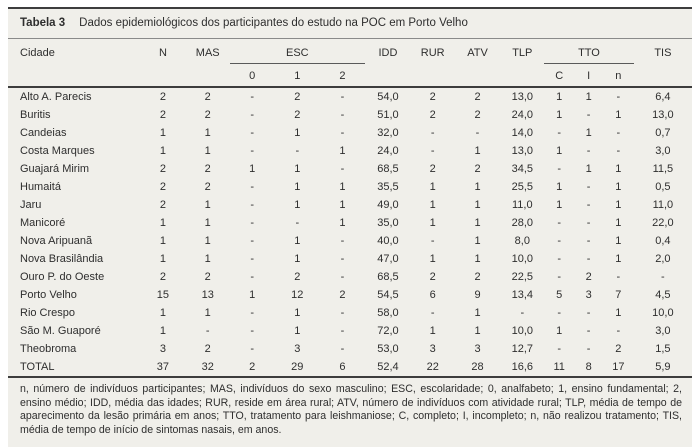 Image resolution: width=700 pixels, height=447 pixels. Describe the element at coordinates (297, 75) in the screenshot. I see `colhead-esc-1: 1` at that location.